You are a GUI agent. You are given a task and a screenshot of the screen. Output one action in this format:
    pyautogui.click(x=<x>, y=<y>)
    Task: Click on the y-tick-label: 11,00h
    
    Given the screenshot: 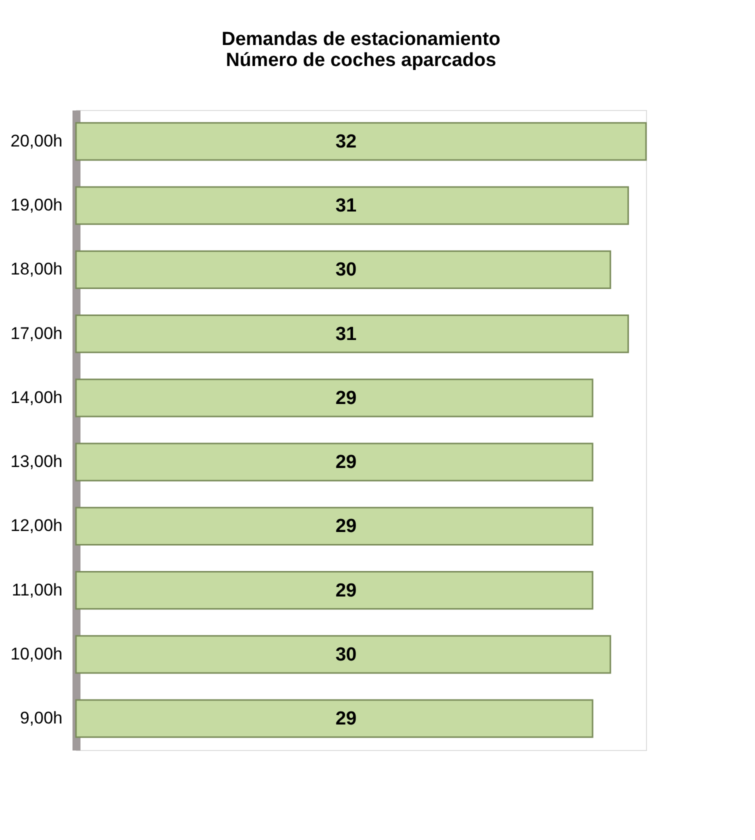 What is the action you would take?
    pyautogui.click(x=37, y=590)
    